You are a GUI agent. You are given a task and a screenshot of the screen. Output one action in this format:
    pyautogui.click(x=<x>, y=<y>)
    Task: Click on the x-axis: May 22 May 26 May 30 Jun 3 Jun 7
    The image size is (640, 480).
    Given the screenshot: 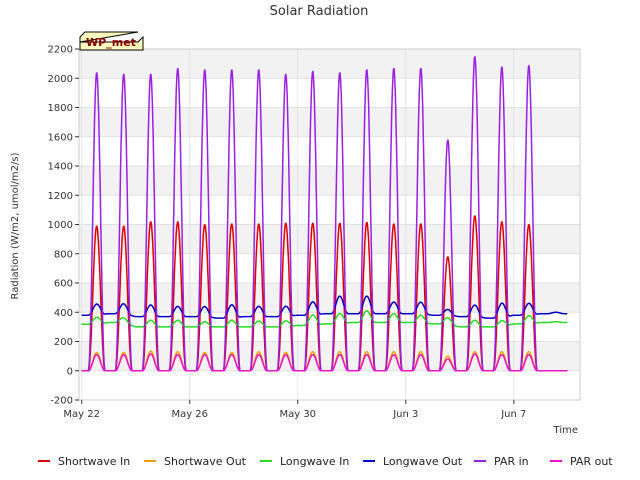 What is the action you would take?
    pyautogui.click(x=294, y=410)
    